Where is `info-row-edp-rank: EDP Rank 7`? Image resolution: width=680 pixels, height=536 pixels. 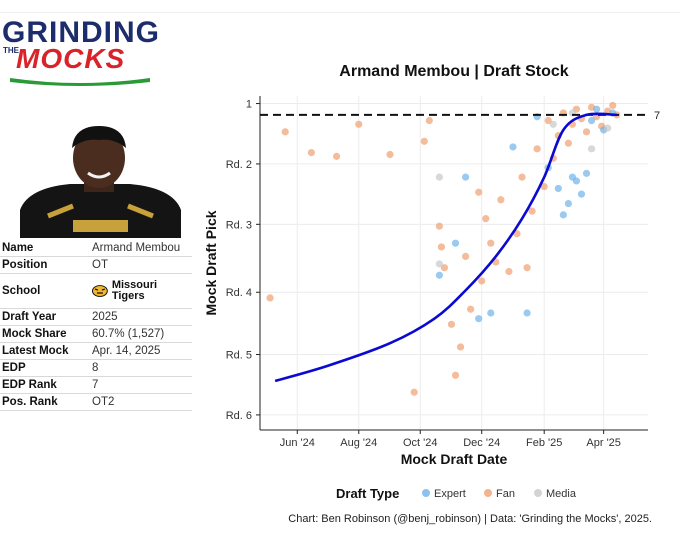 info-row-edp-rank: EDP Rank 7 is located at coordinates (96, 385).